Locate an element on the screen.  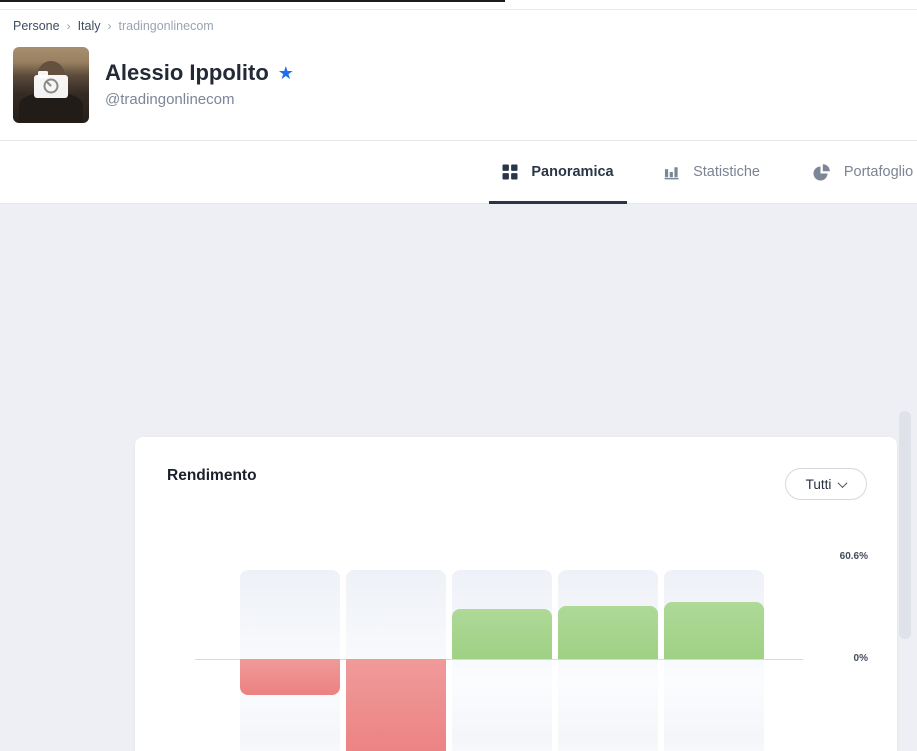
chart-column-2025 is located at coordinates (714, 660).